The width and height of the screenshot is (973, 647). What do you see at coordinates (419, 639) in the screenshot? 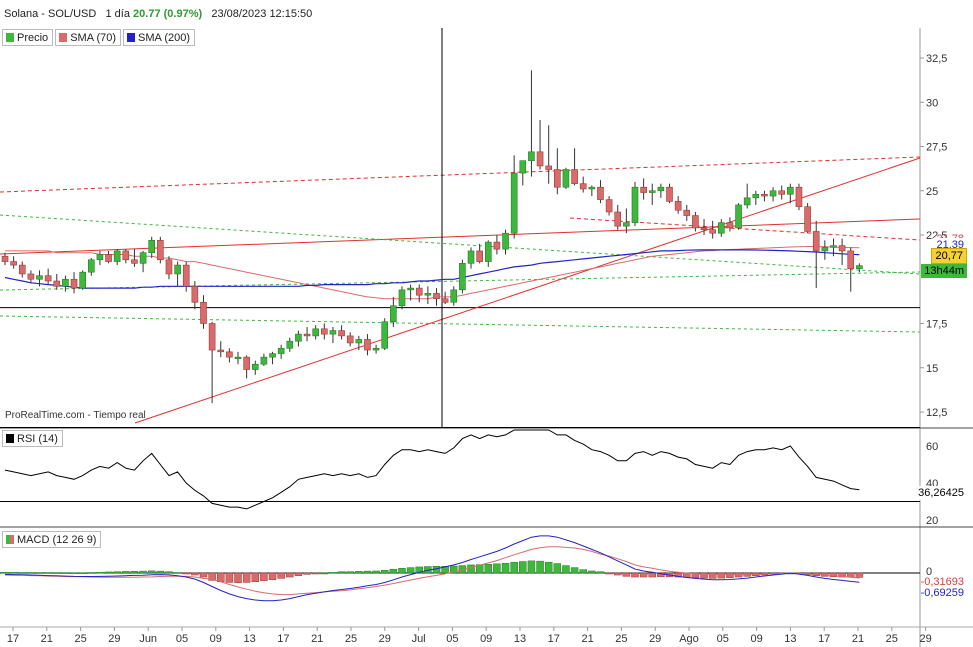
I see `x-tick-label: Jul` at bounding box center [419, 639].